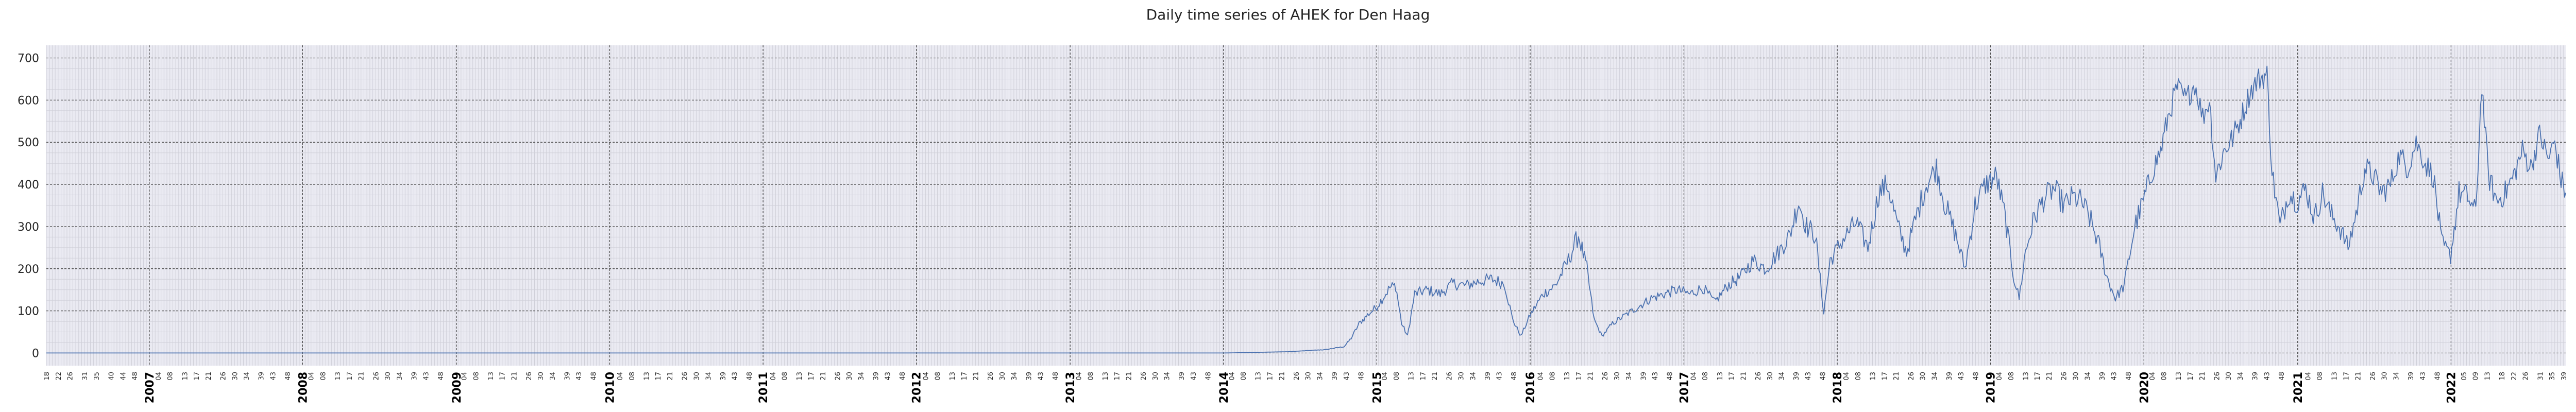 This screenshot has height=412, width=2576. What do you see at coordinates (28, 311) in the screenshot?
I see `y-tick-label: 100` at bounding box center [28, 311].